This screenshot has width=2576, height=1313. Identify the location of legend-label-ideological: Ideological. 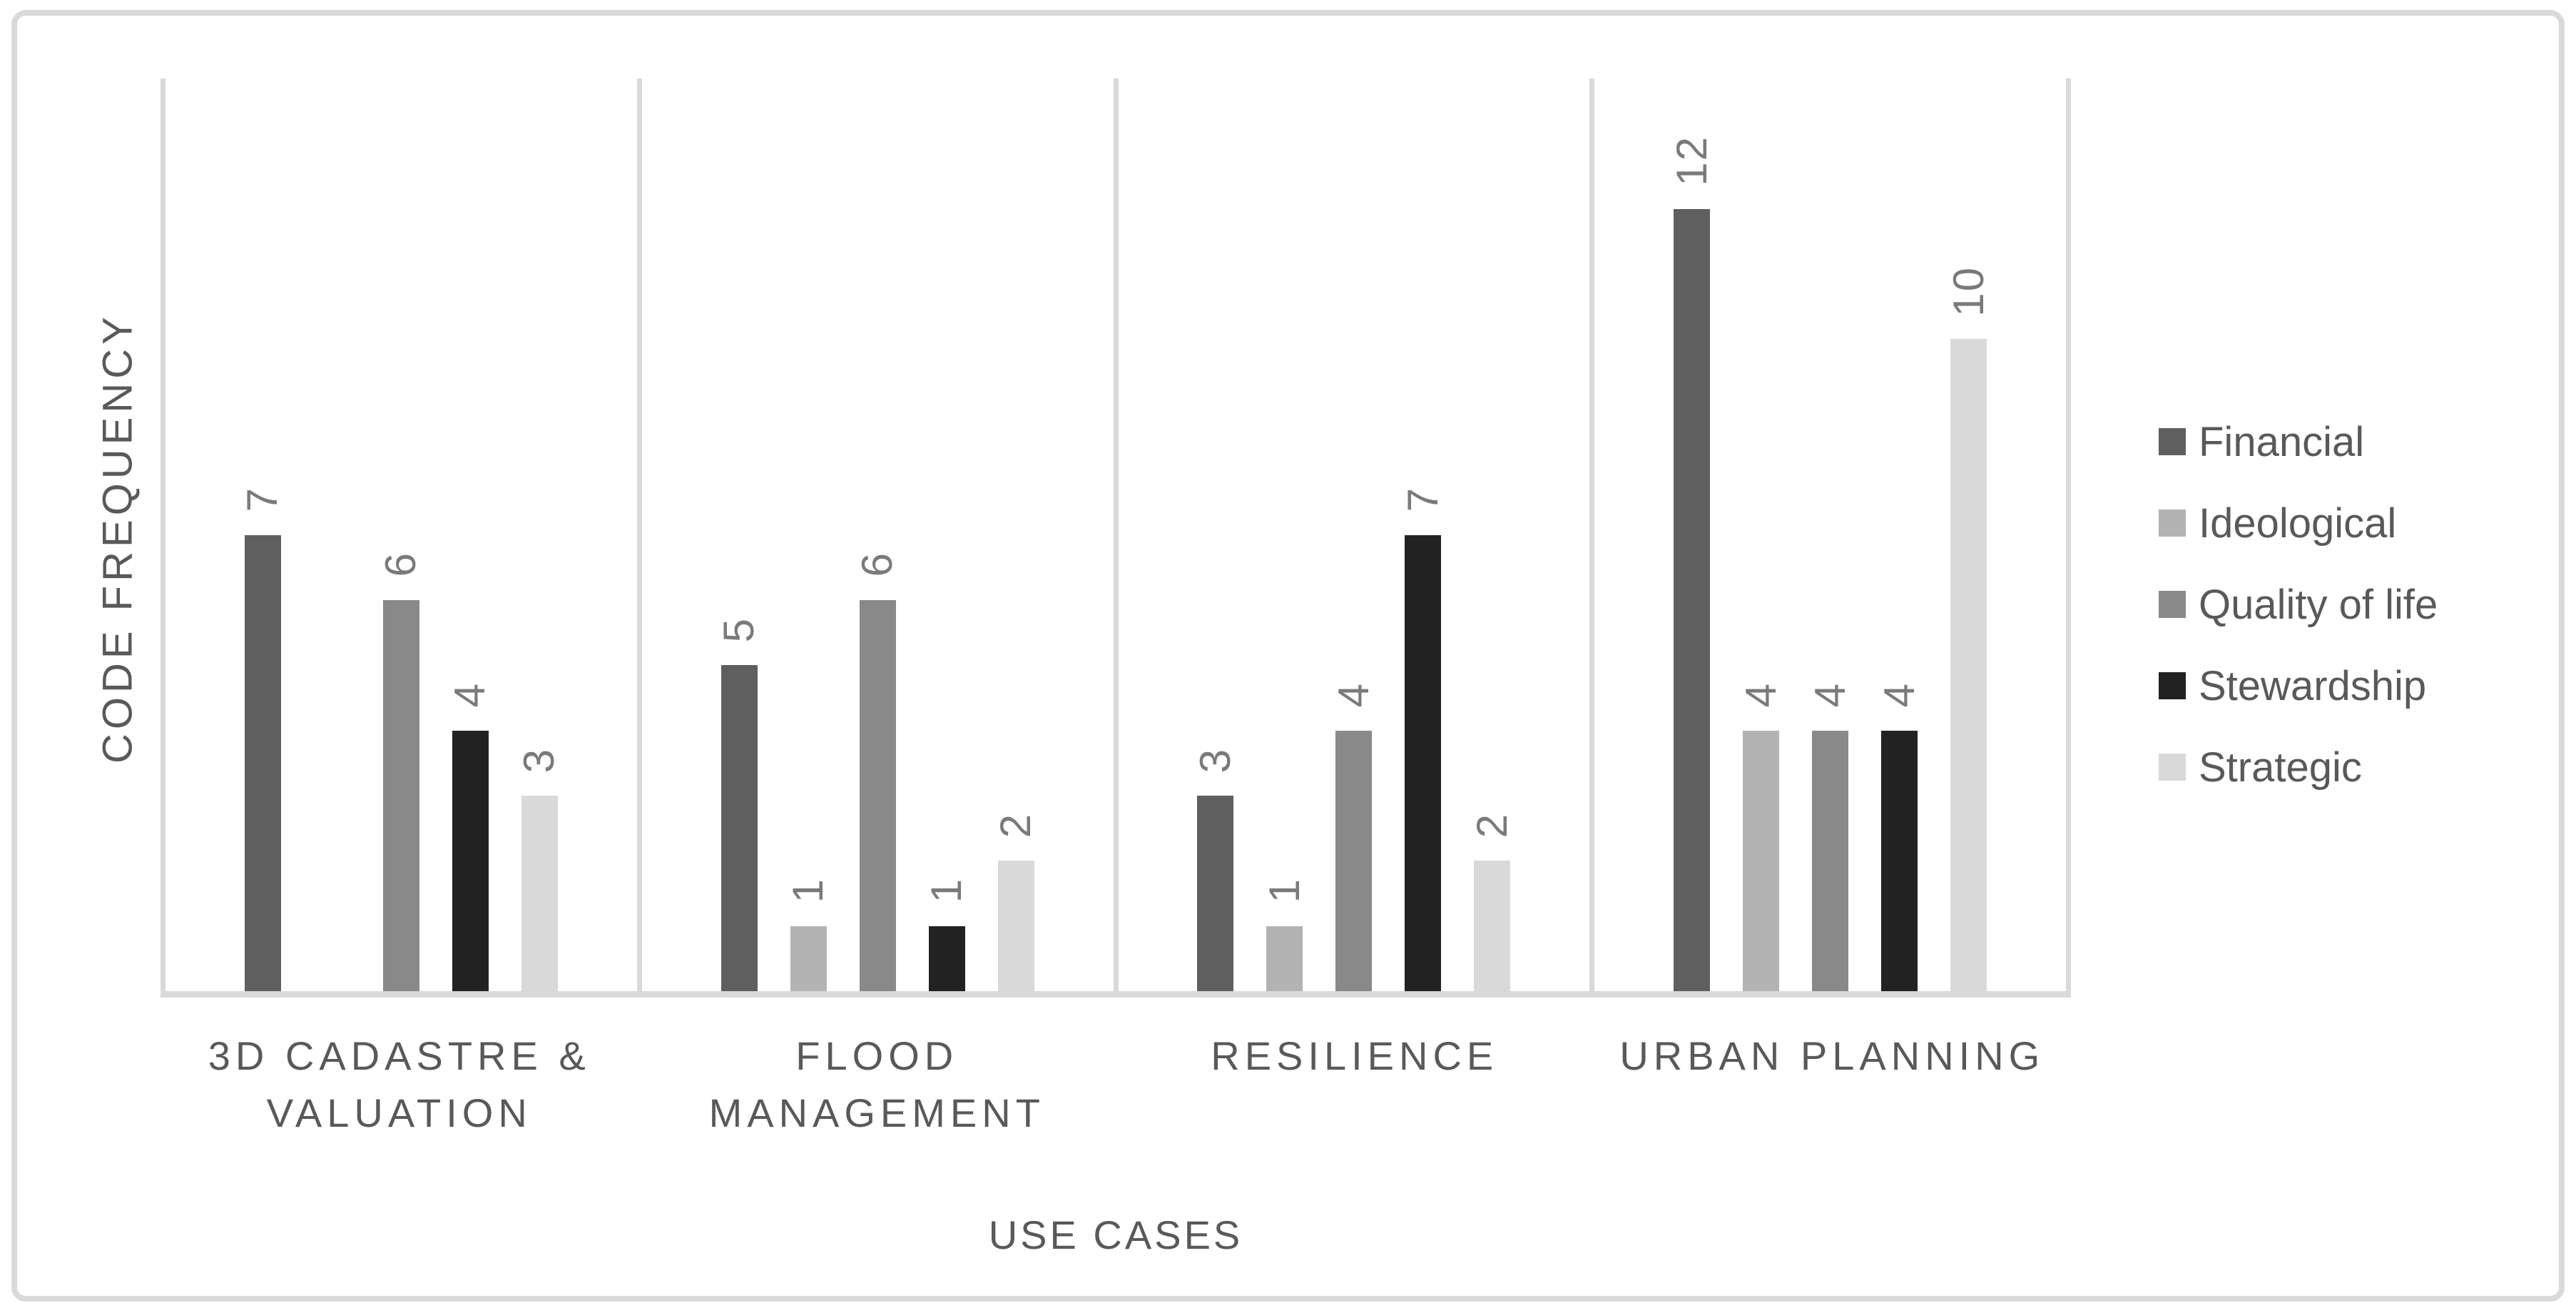
(2298, 523).